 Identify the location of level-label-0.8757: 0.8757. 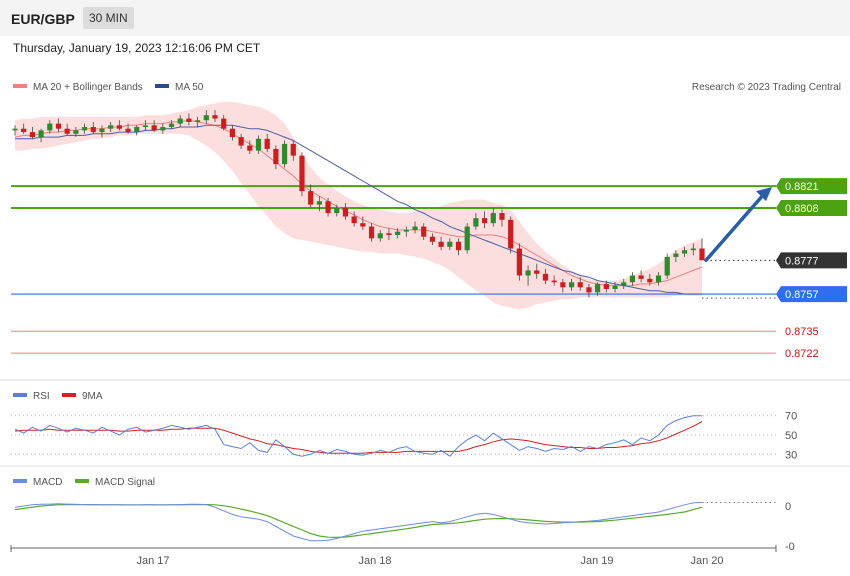
(802, 295).